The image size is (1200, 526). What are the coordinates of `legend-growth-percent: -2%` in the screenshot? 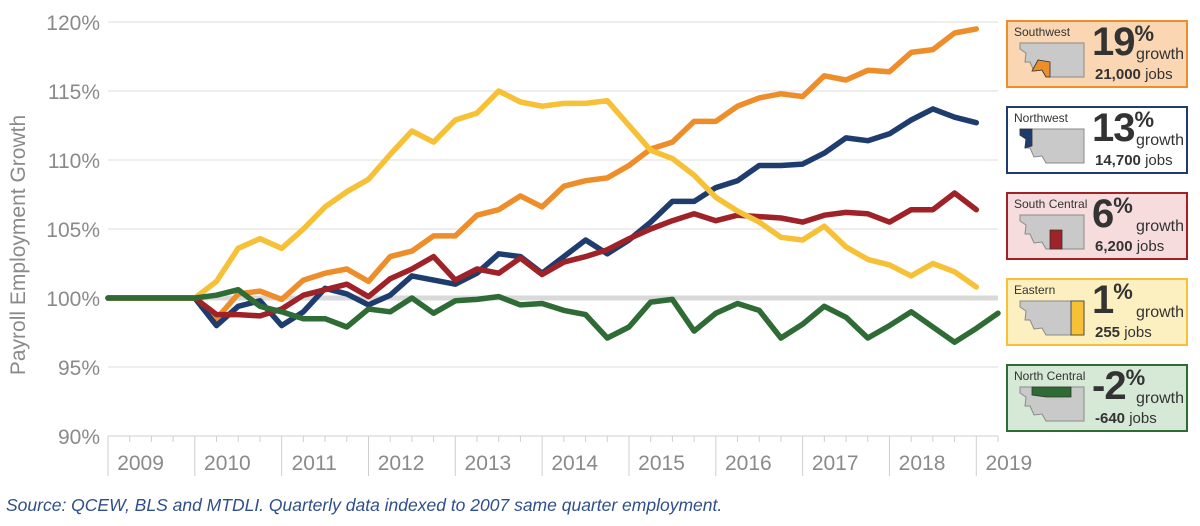 It's located at (1118, 386).